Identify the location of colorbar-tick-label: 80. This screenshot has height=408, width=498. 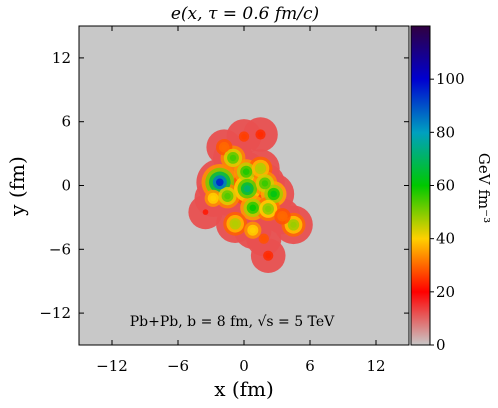
(445, 132).